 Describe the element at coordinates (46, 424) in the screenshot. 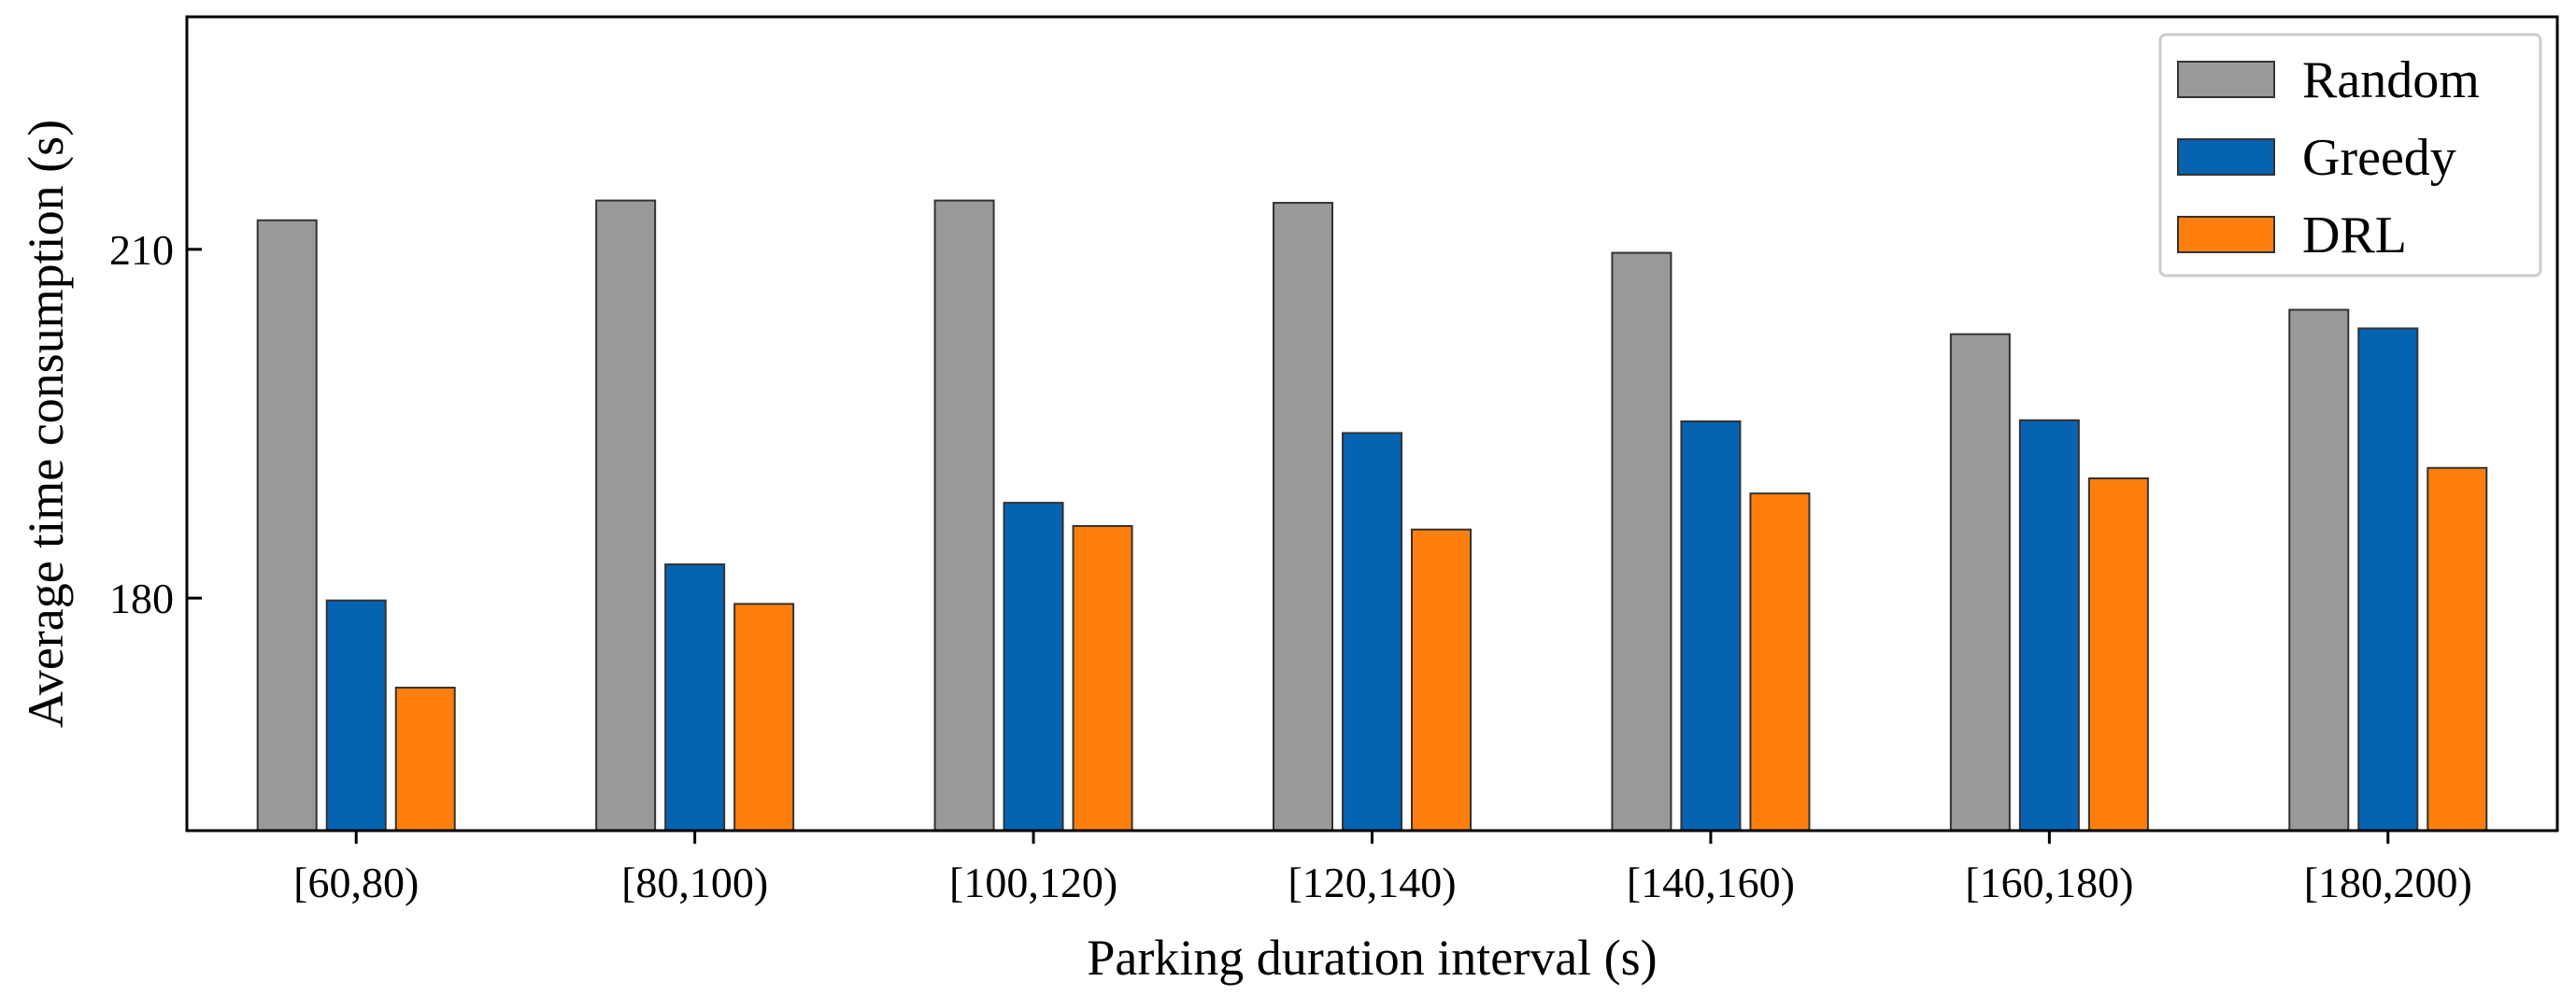

I see `y-axis-title: Average time consumption (s)` at that location.